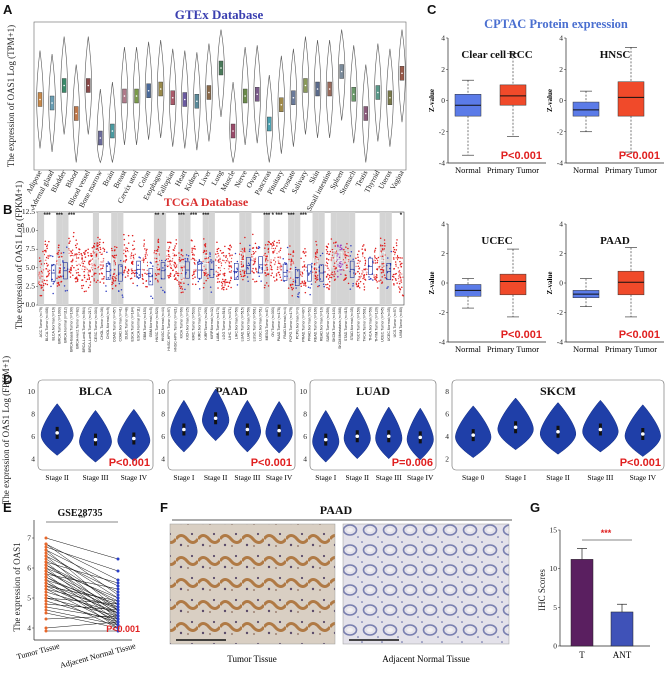 The width and height of the screenshot is (668, 678). Describe the element at coordinates (7, 507) in the screenshot. I see `panel-label-e: E` at that location.